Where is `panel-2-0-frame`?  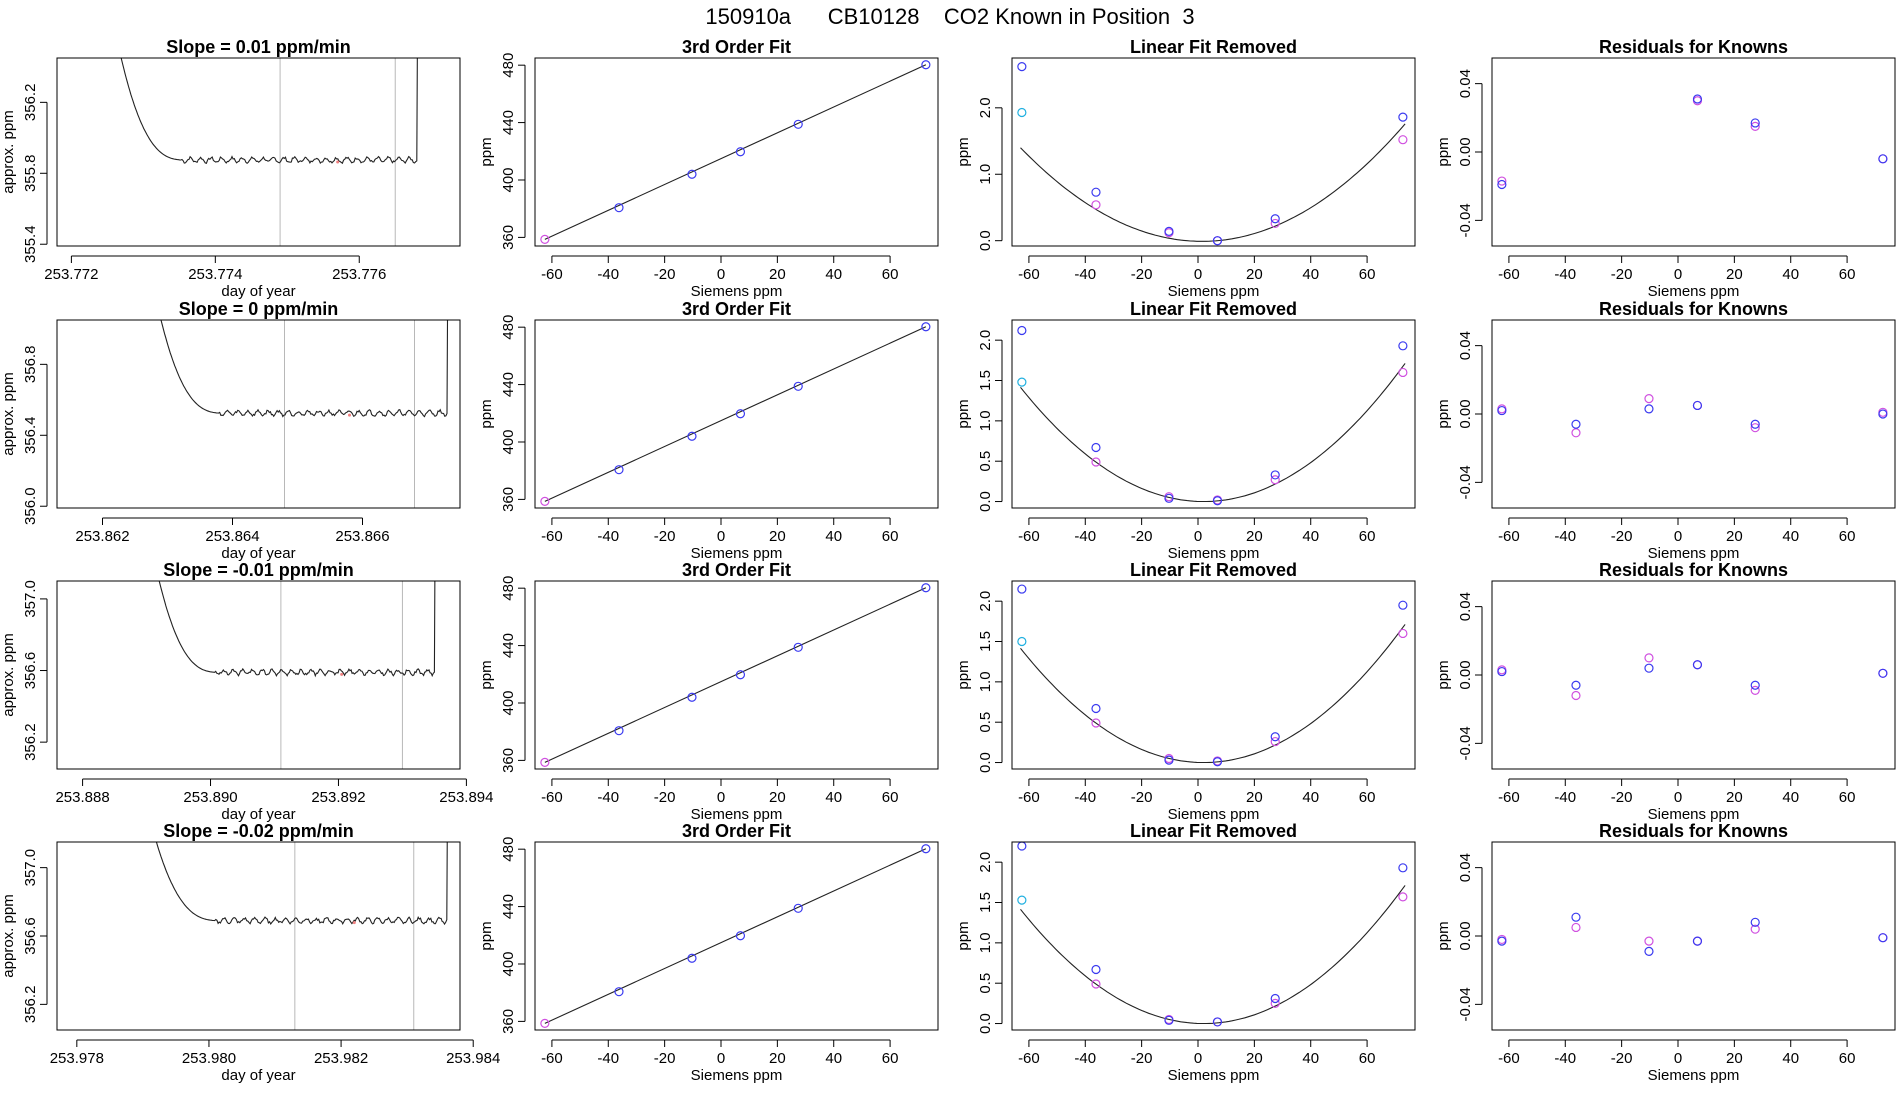 panel-2-0-frame is located at coordinates (258, 675).